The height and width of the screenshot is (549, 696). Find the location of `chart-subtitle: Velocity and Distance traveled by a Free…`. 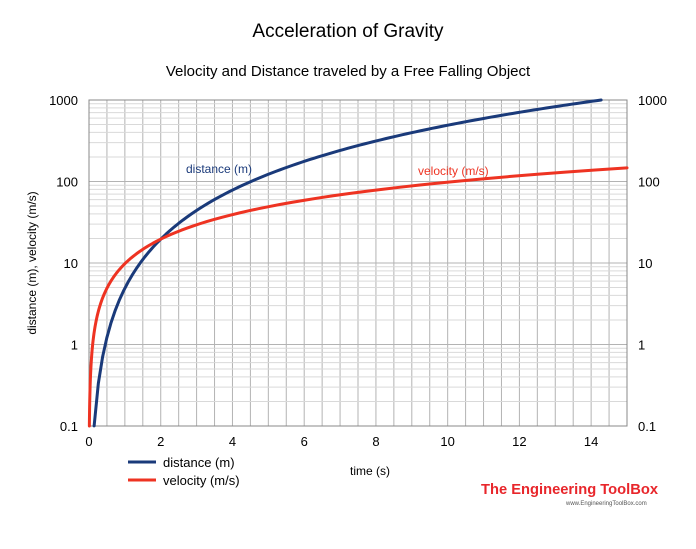

chart-subtitle: Velocity and Distance traveled by a Free… is located at coordinates (348, 71).